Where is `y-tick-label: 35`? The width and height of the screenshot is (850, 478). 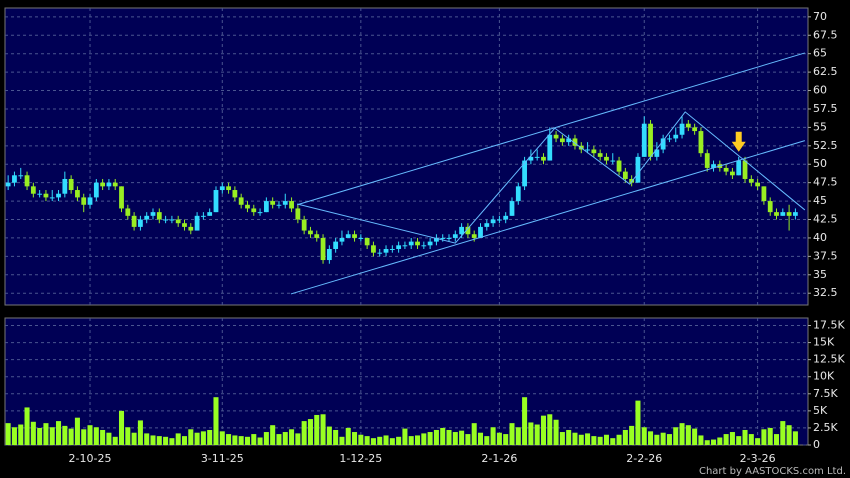 y-tick-label: 35 is located at coordinates (820, 274).